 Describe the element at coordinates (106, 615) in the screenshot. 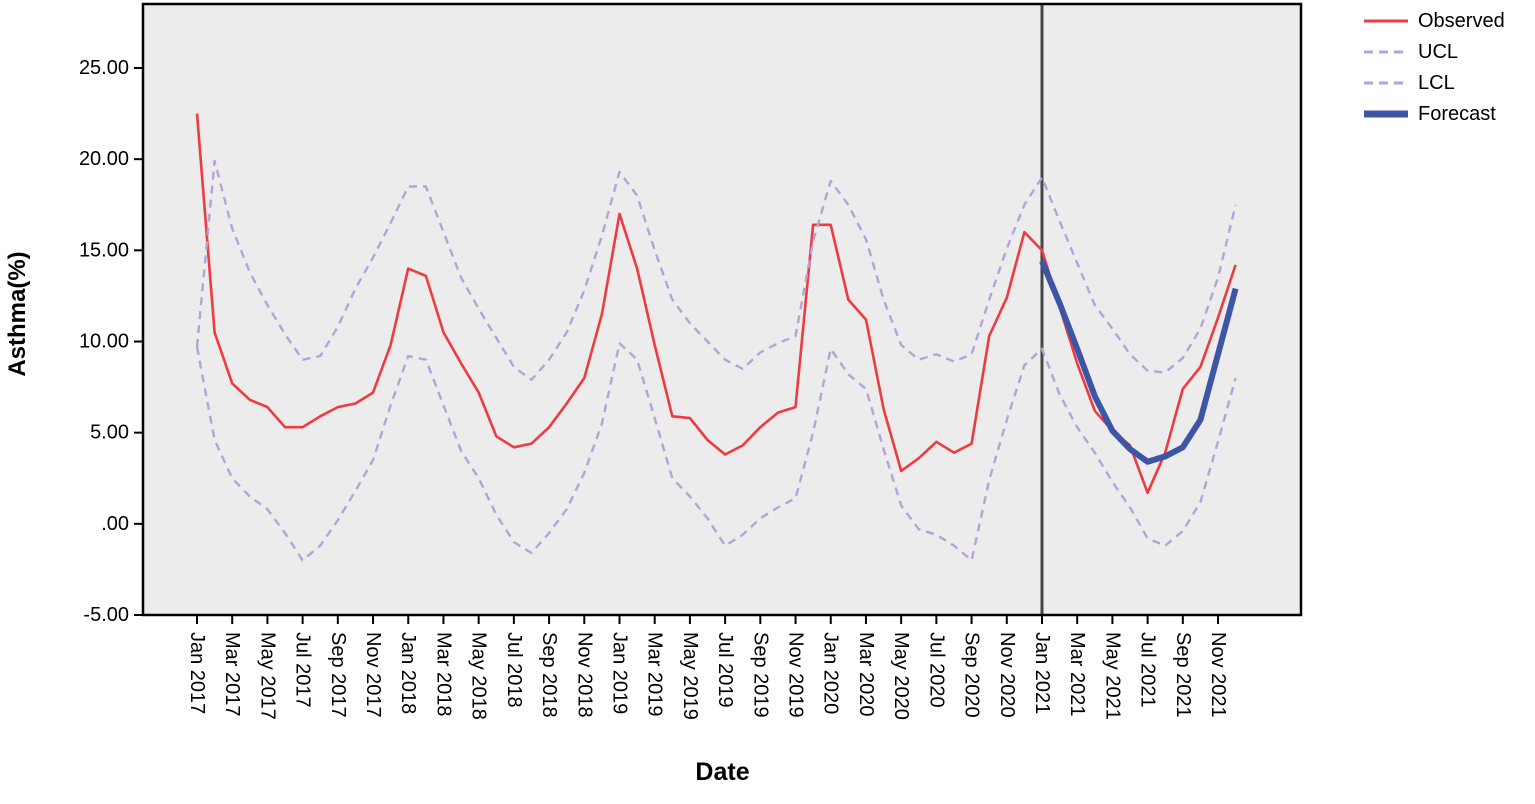

I see `y-tick-label: -5.00` at that location.